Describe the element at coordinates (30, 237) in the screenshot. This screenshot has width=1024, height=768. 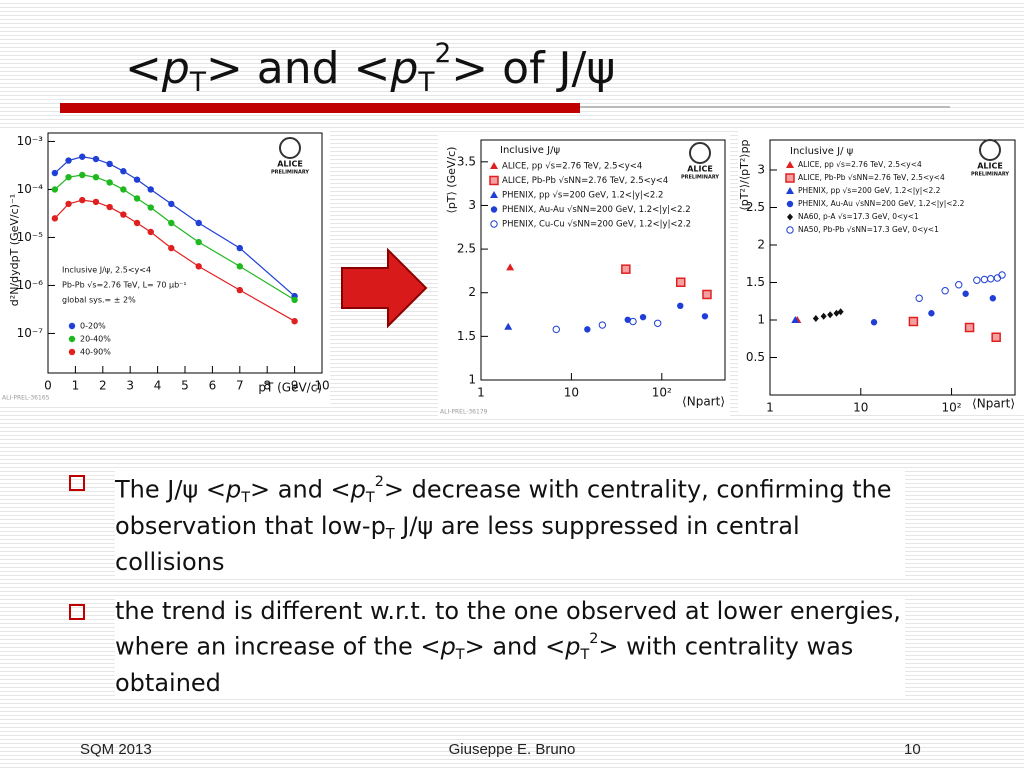
I see `y-tick-label: 10⁻⁵` at that location.